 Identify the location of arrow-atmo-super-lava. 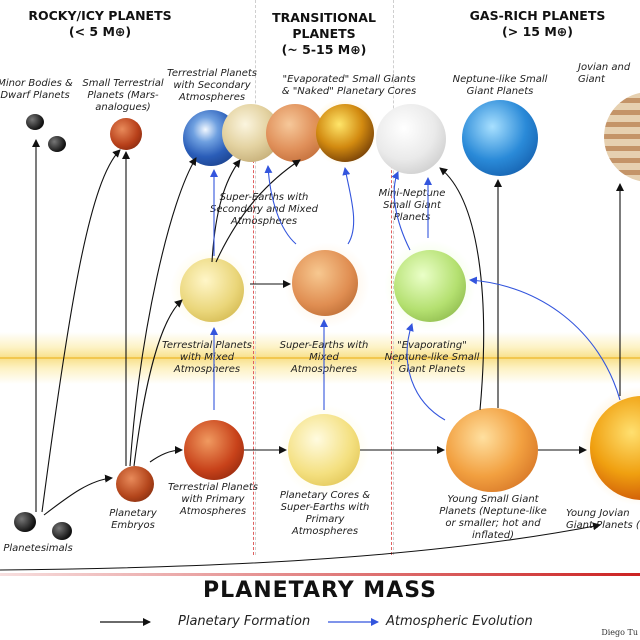
(348, 206).